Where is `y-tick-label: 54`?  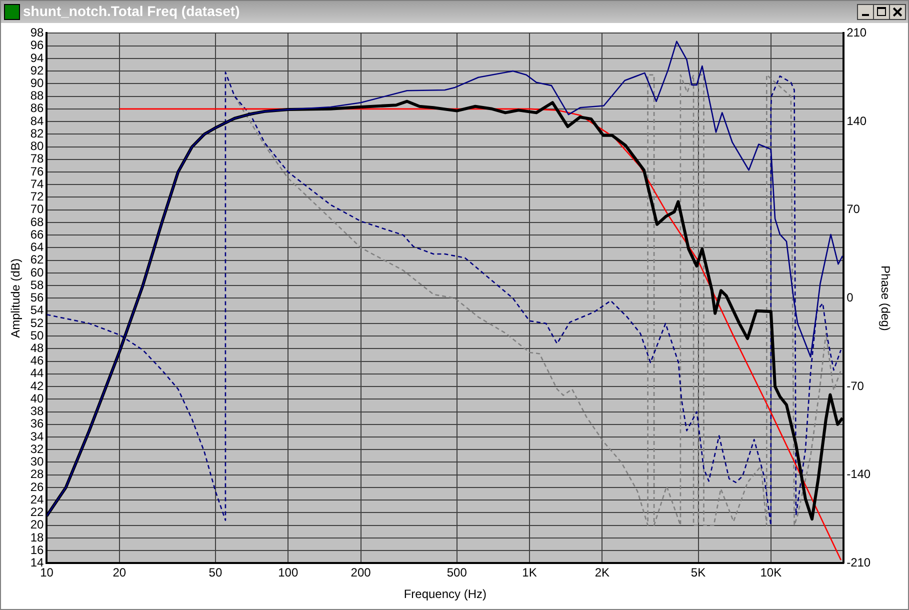 y-tick-label: 54 is located at coordinates (37, 310).